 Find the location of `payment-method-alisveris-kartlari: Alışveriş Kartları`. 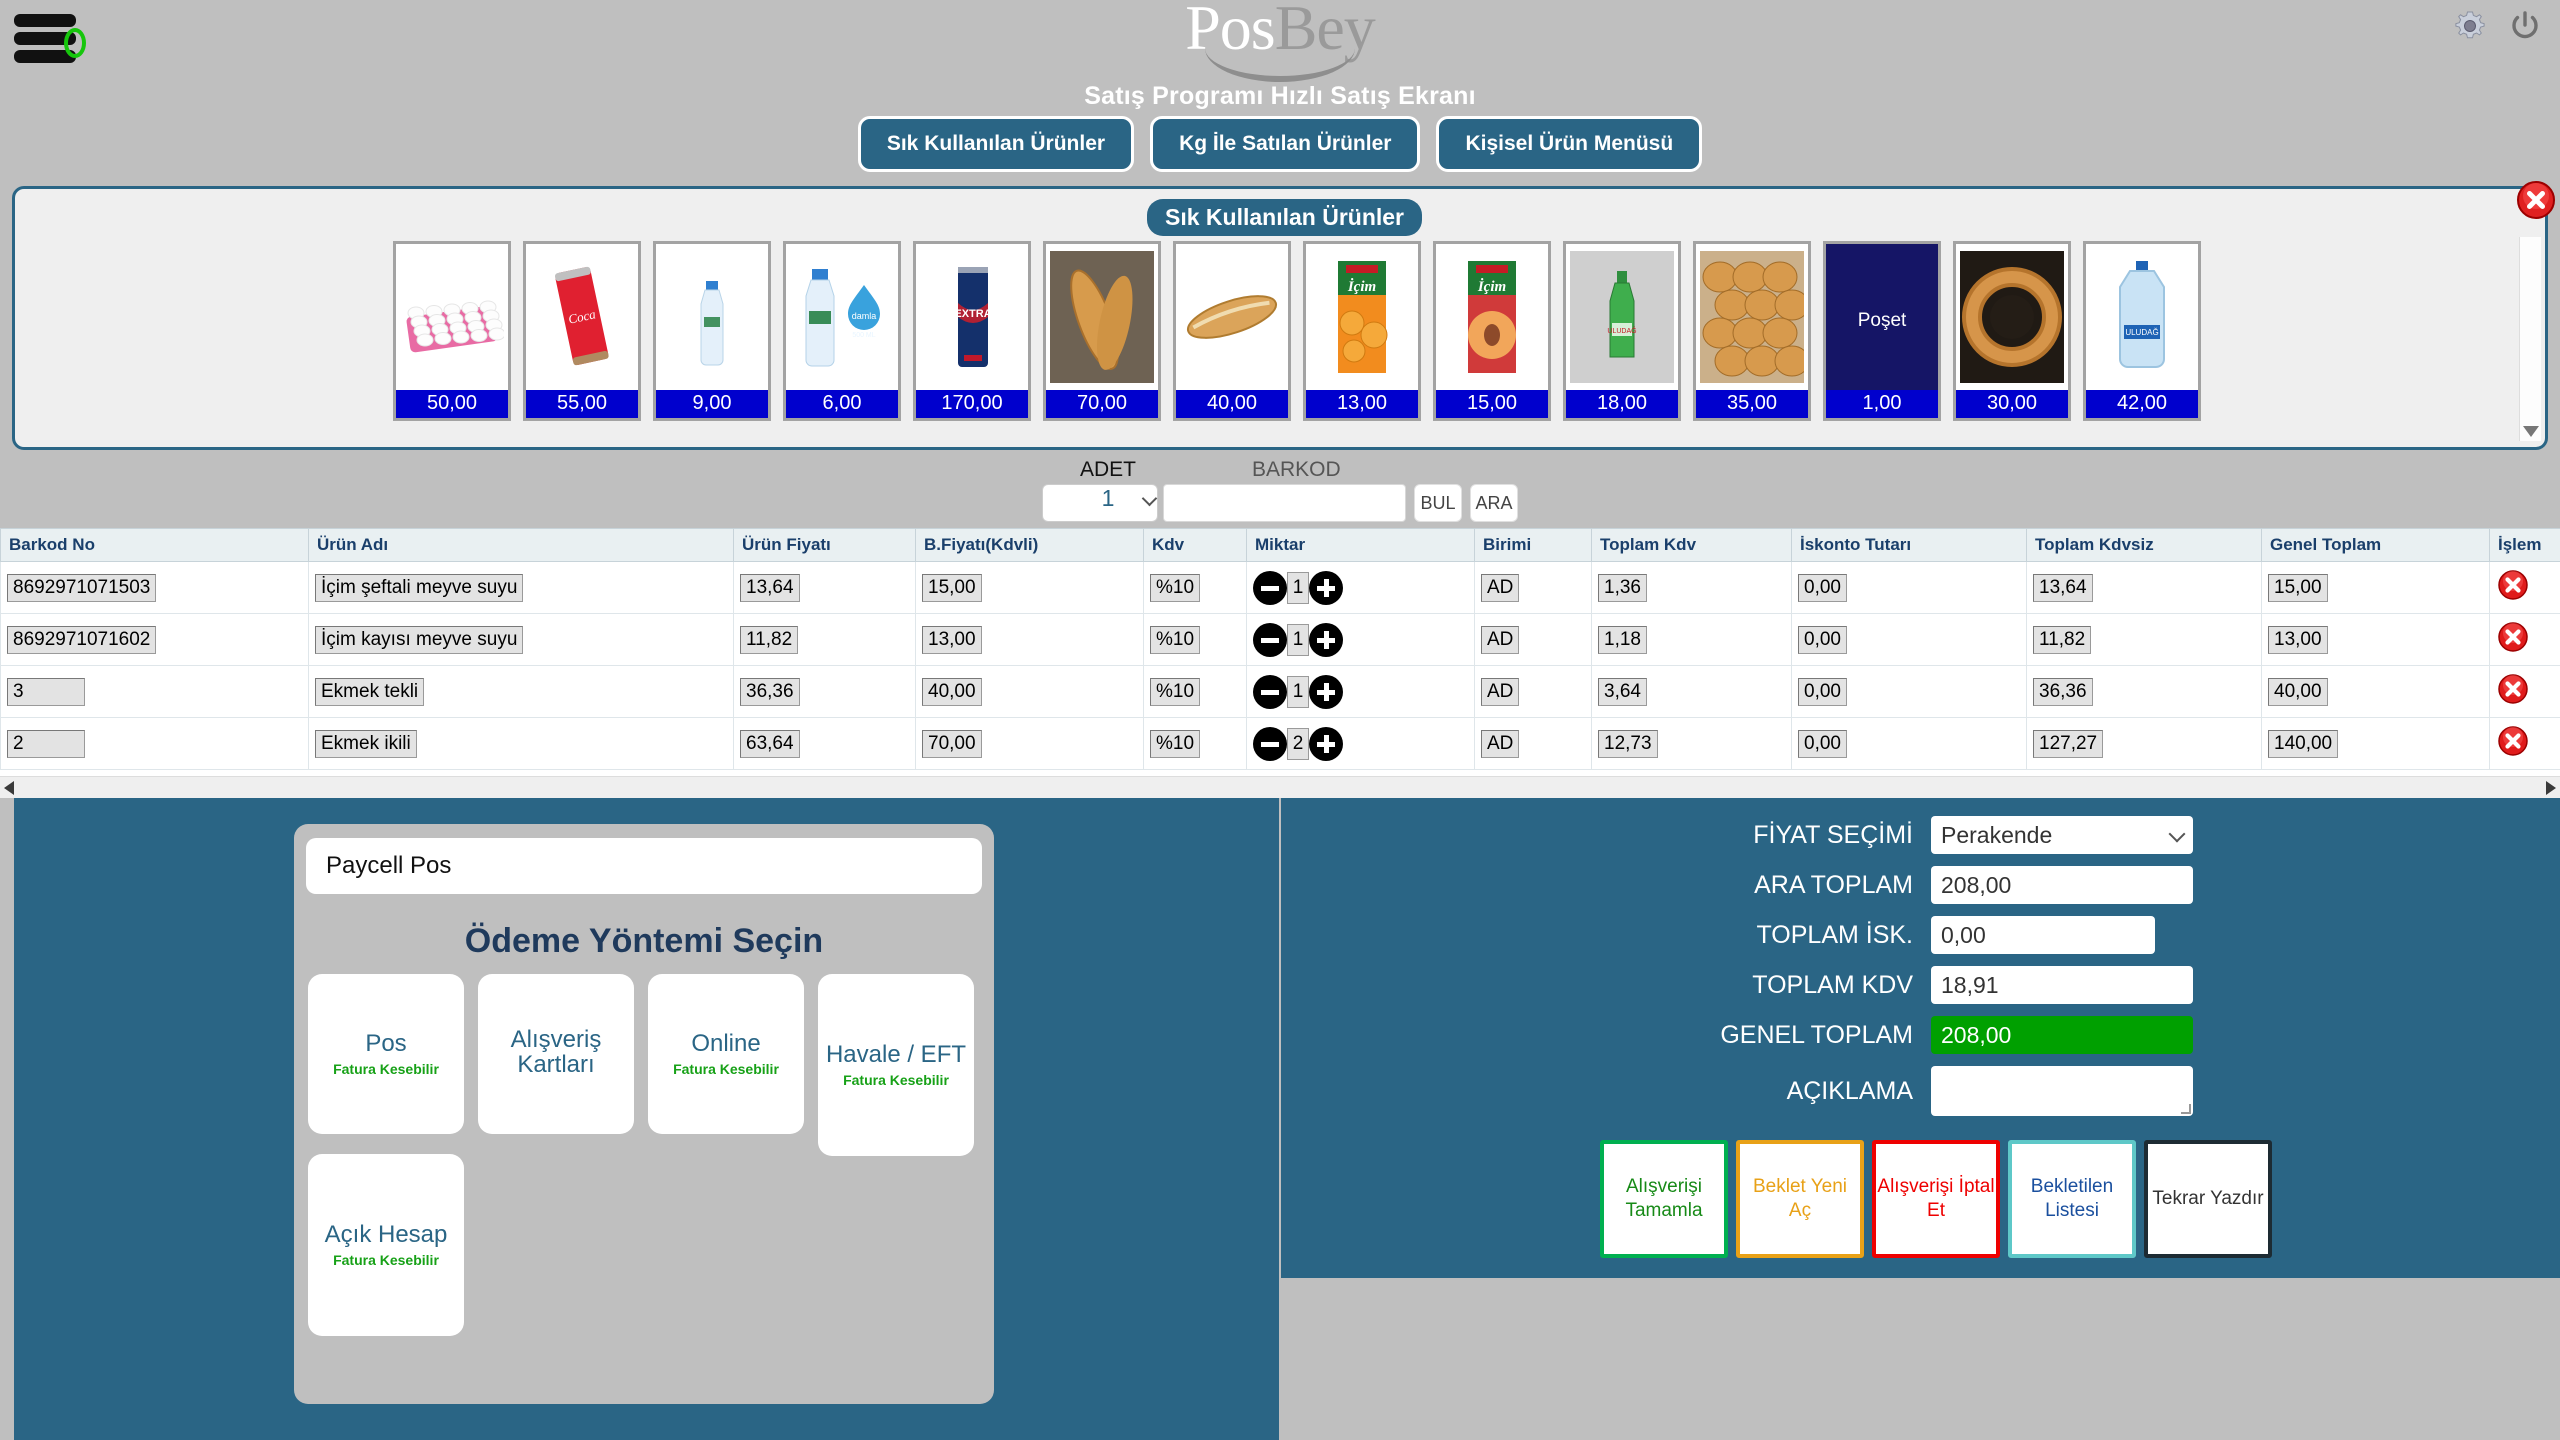

payment-method-alisveris-kartlari: Alışveriş Kartları is located at coordinates (556, 1054).